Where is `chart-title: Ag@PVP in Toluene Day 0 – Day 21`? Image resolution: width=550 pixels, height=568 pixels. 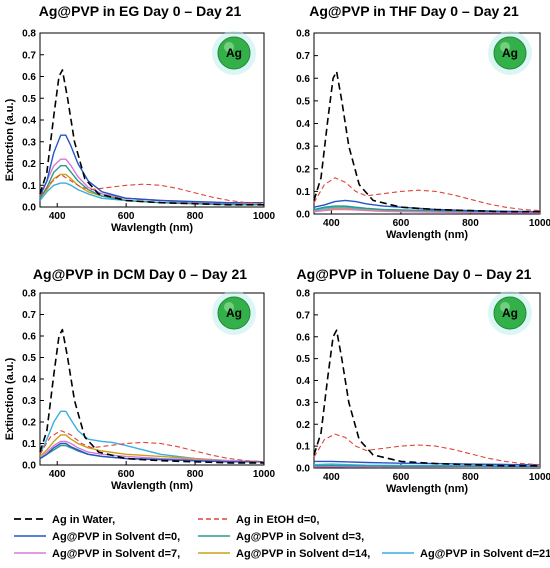 chart-title: Ag@PVP in Toluene Day 0 – Day 21 is located at coordinates (414, 274).